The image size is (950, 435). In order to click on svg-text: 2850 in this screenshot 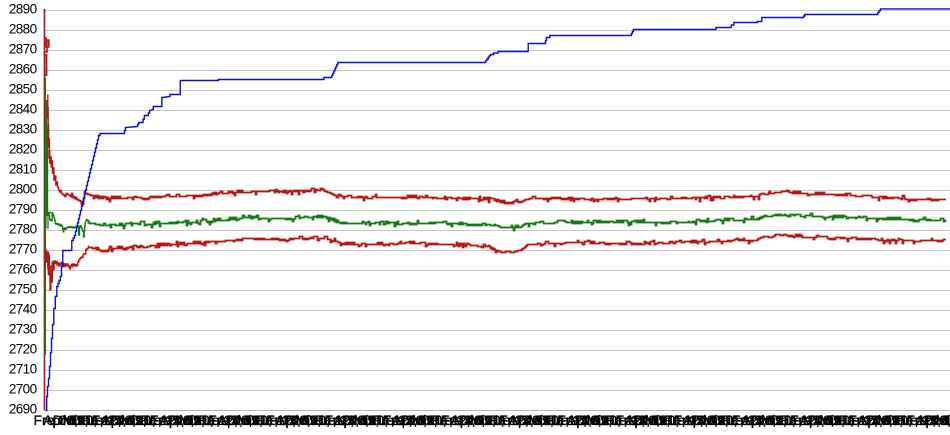, I will do `click(23, 89)`.